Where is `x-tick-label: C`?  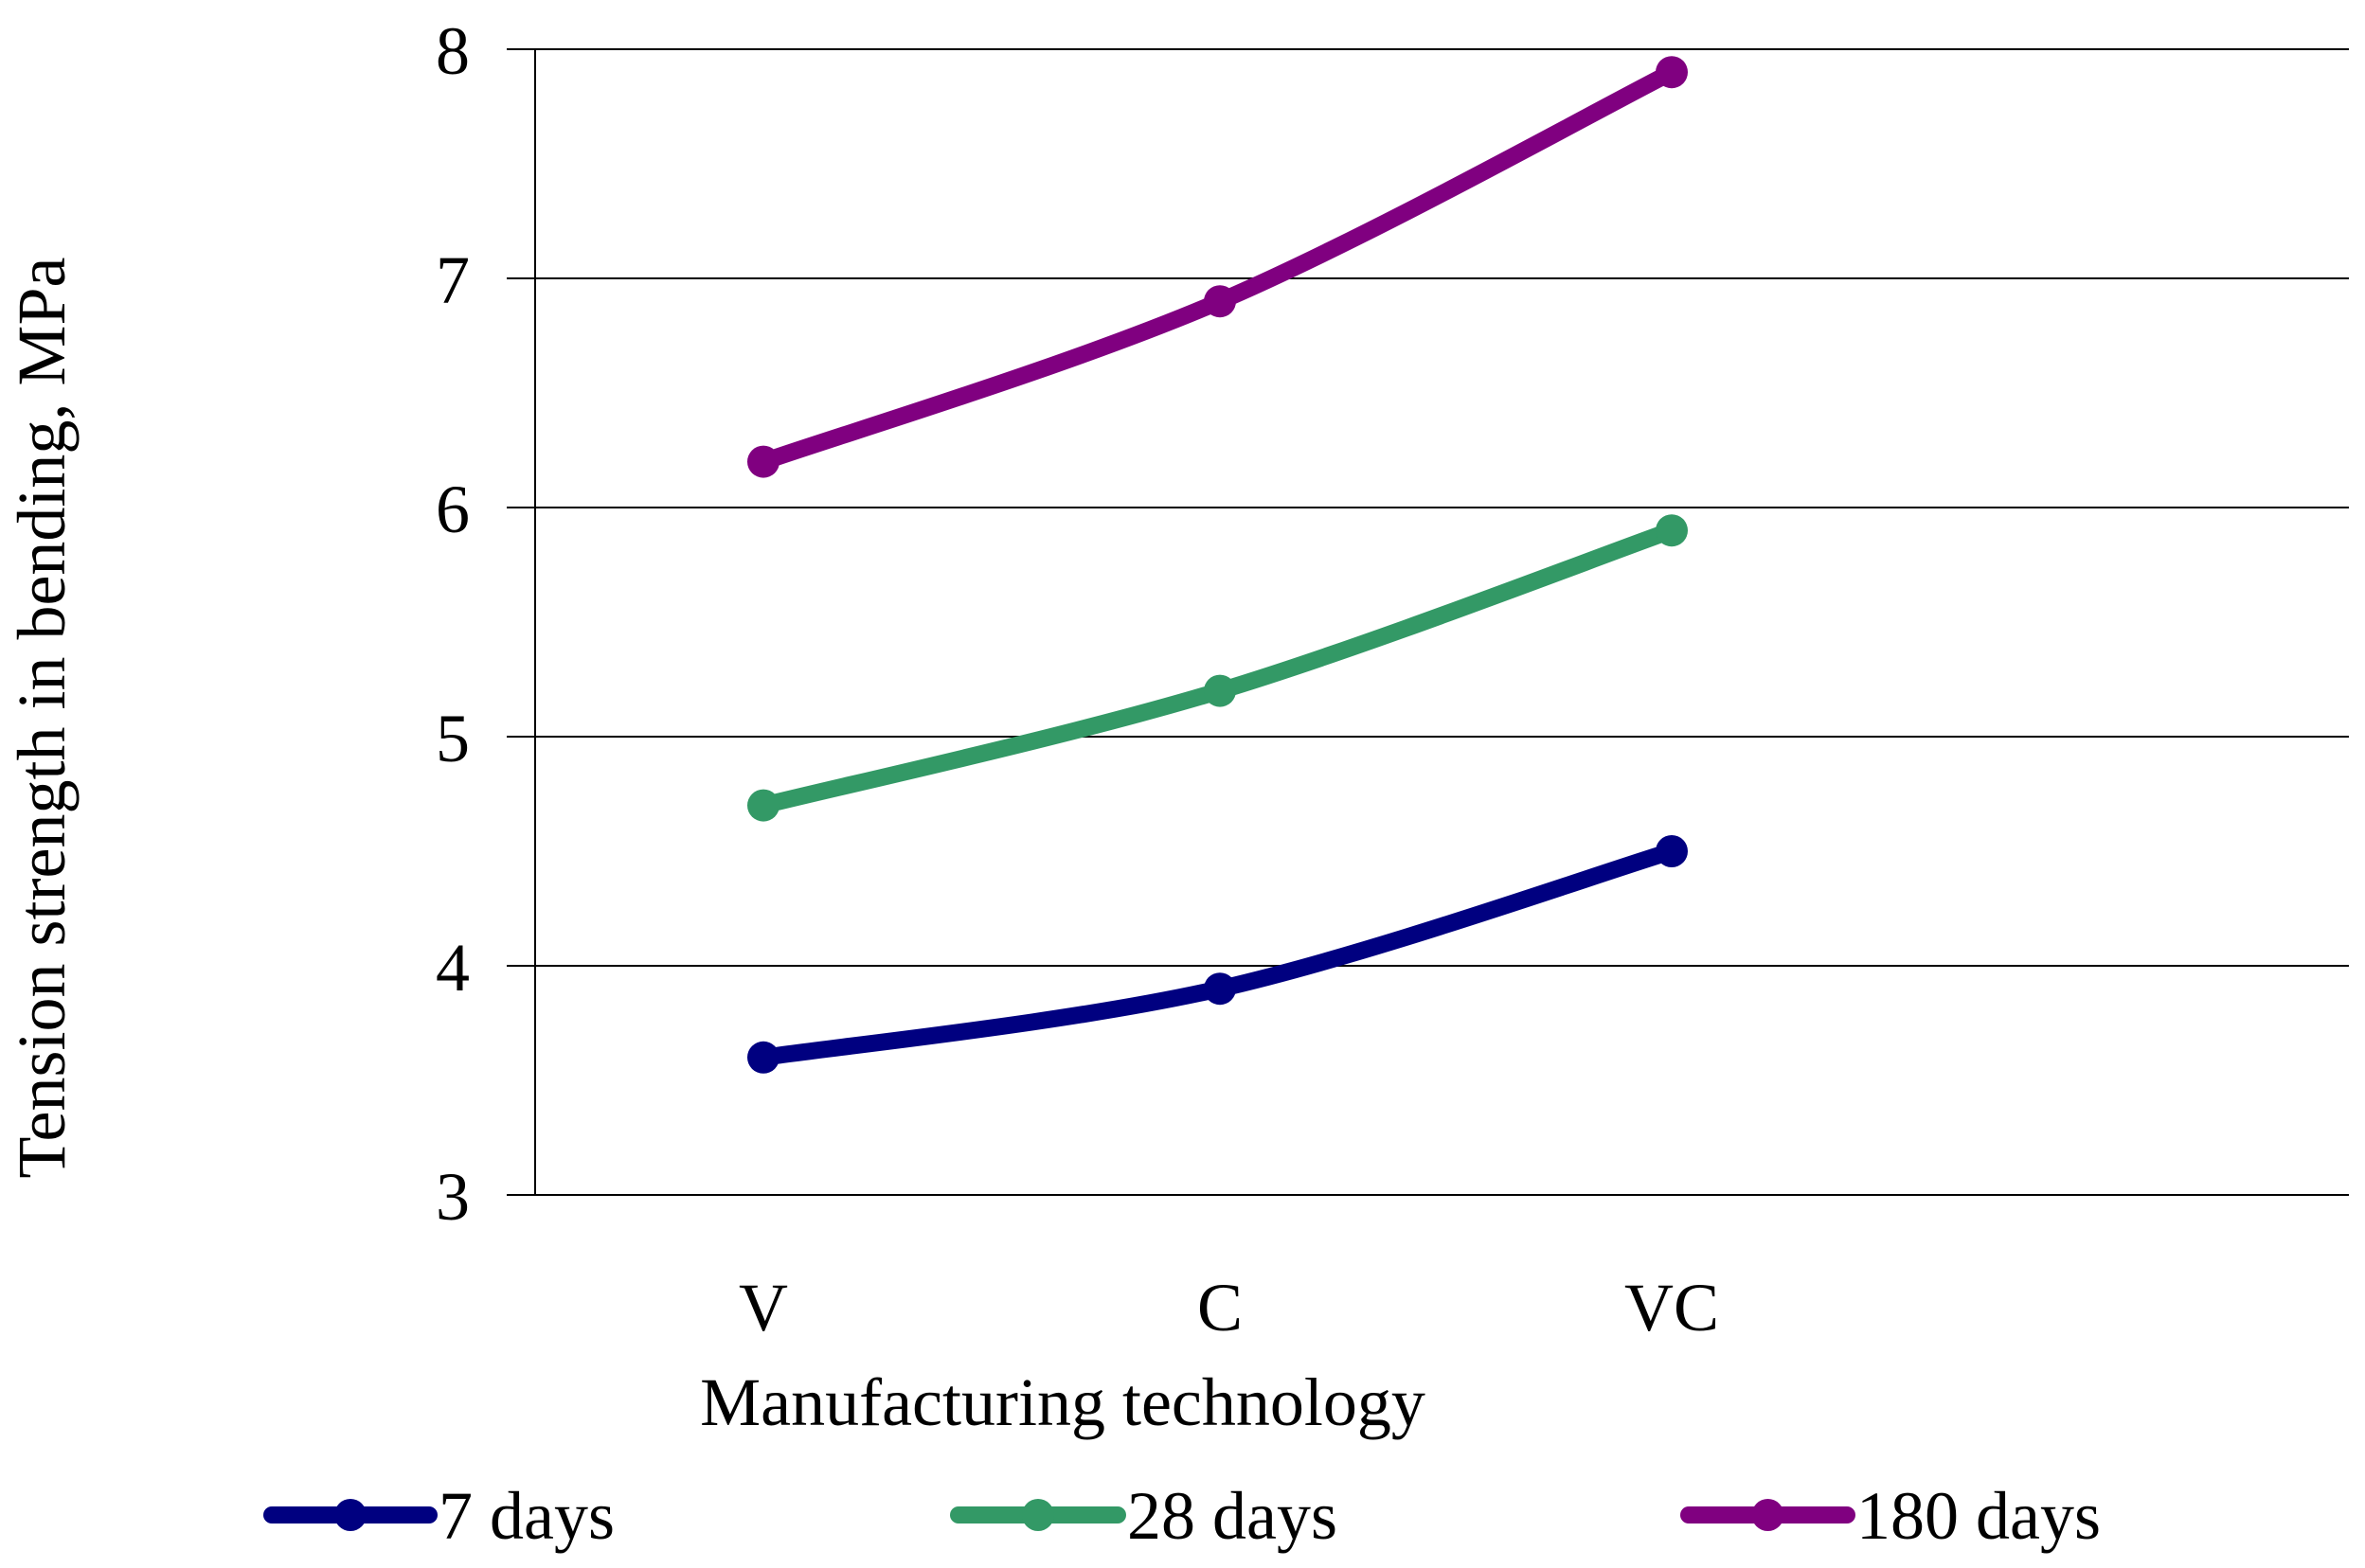 x-tick-label: C is located at coordinates (1220, 1307).